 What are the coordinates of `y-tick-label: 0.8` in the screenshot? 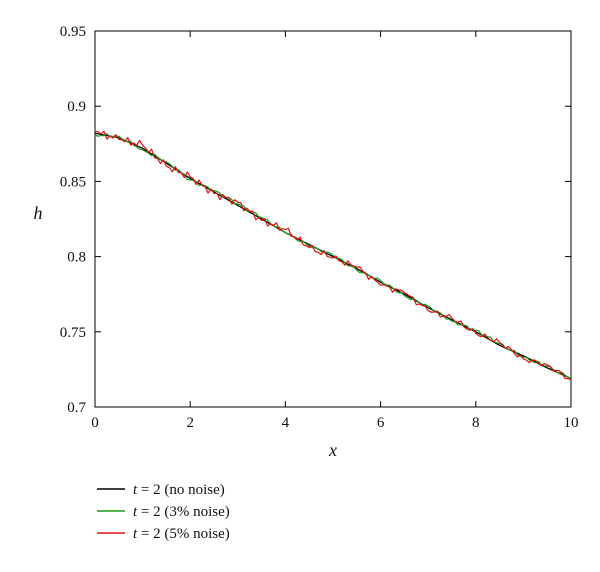 It's located at (76, 258).